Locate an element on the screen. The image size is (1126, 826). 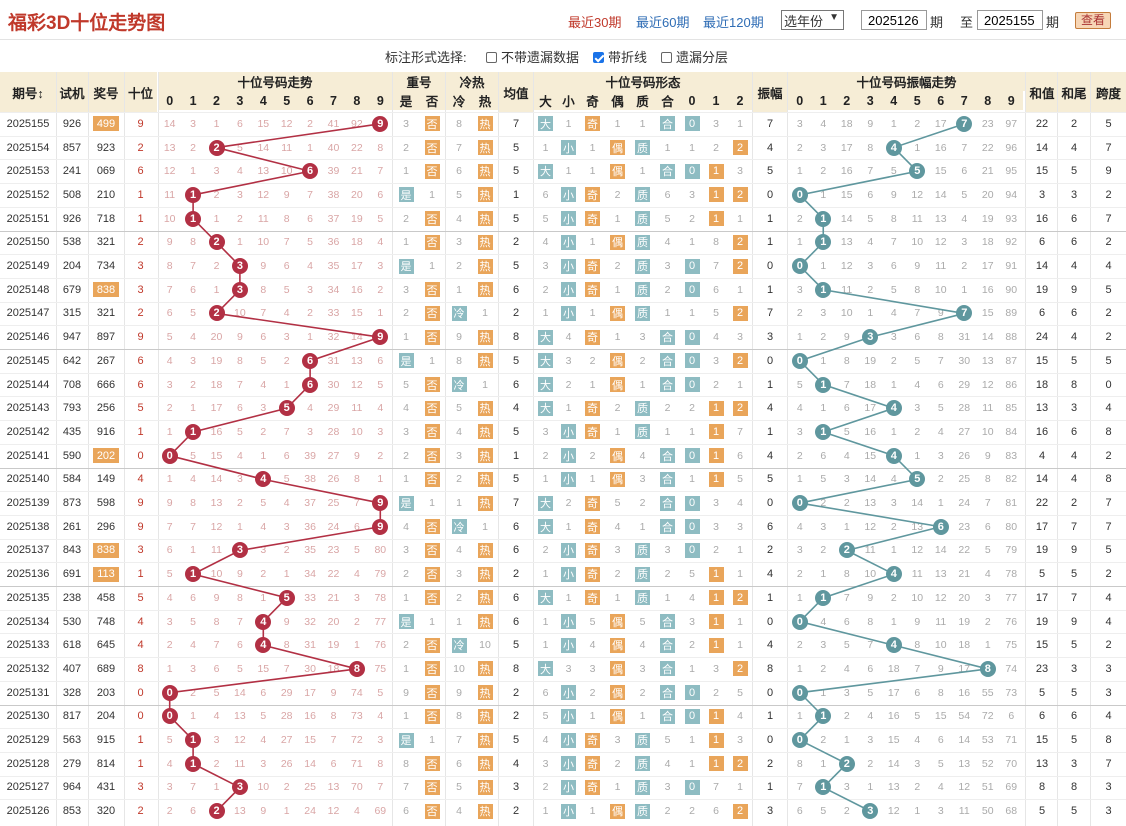
period-120-link: 最近120期 is located at coordinates (733, 22).